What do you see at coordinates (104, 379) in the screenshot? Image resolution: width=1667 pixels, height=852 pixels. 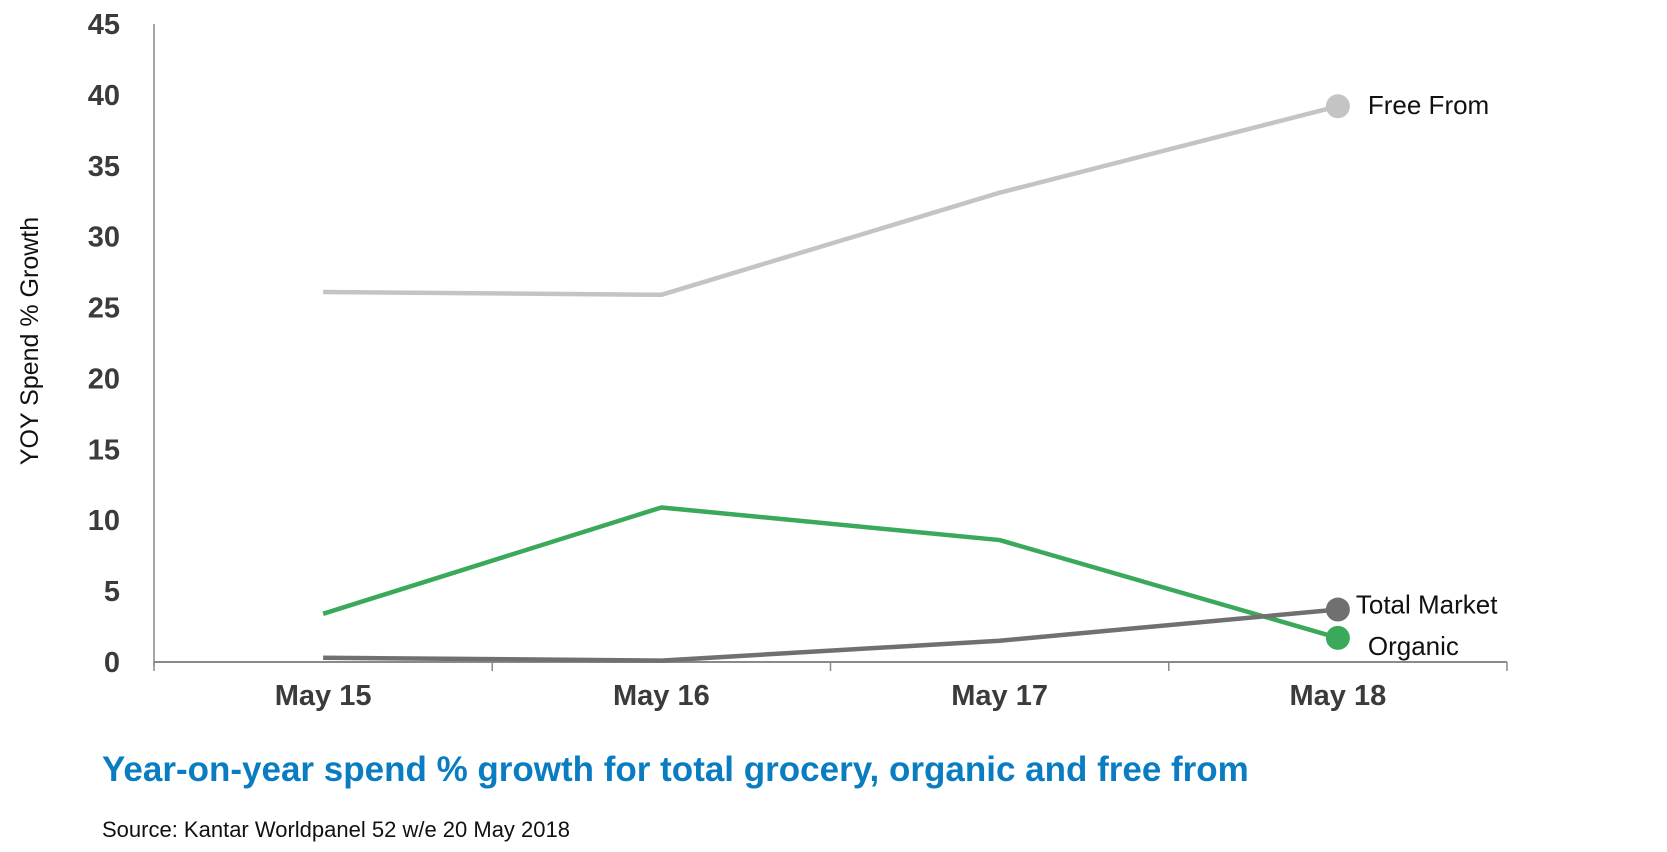 I see `y-tick-label: 20` at bounding box center [104, 379].